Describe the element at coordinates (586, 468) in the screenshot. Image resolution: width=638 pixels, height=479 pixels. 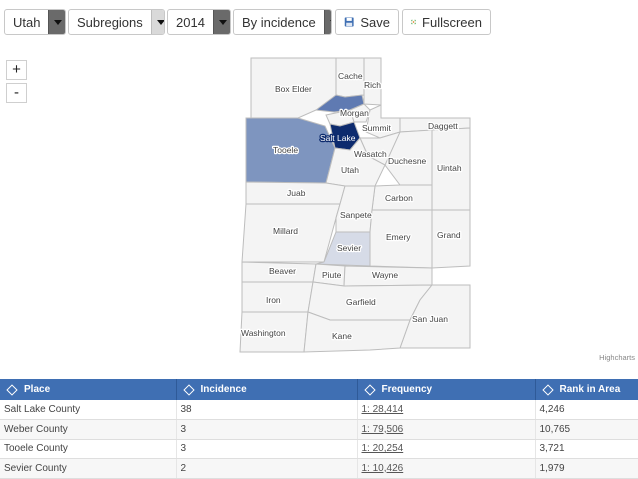
I see `cell-rank: 1,979` at that location.